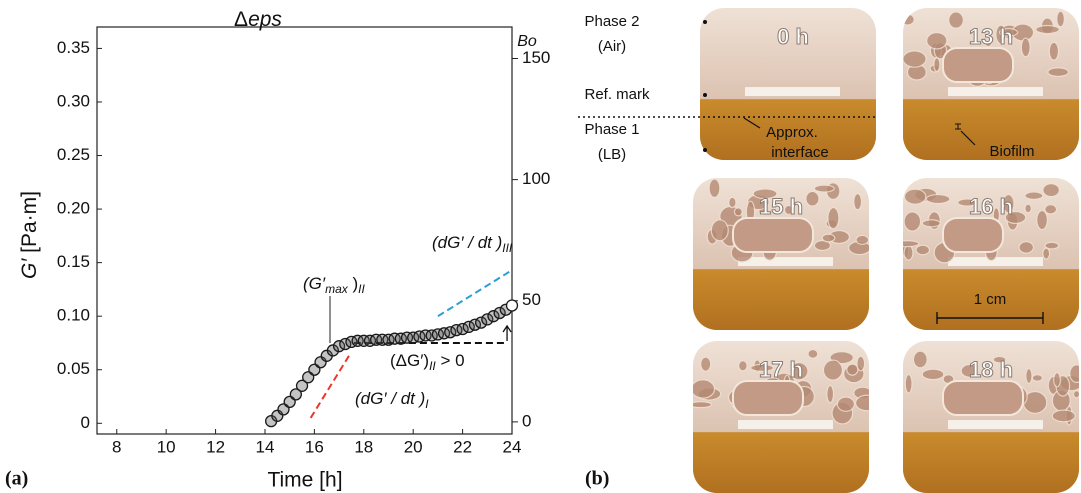 The image size is (1081, 493). I want to click on y-tick-label: 0.25, so click(73, 154).